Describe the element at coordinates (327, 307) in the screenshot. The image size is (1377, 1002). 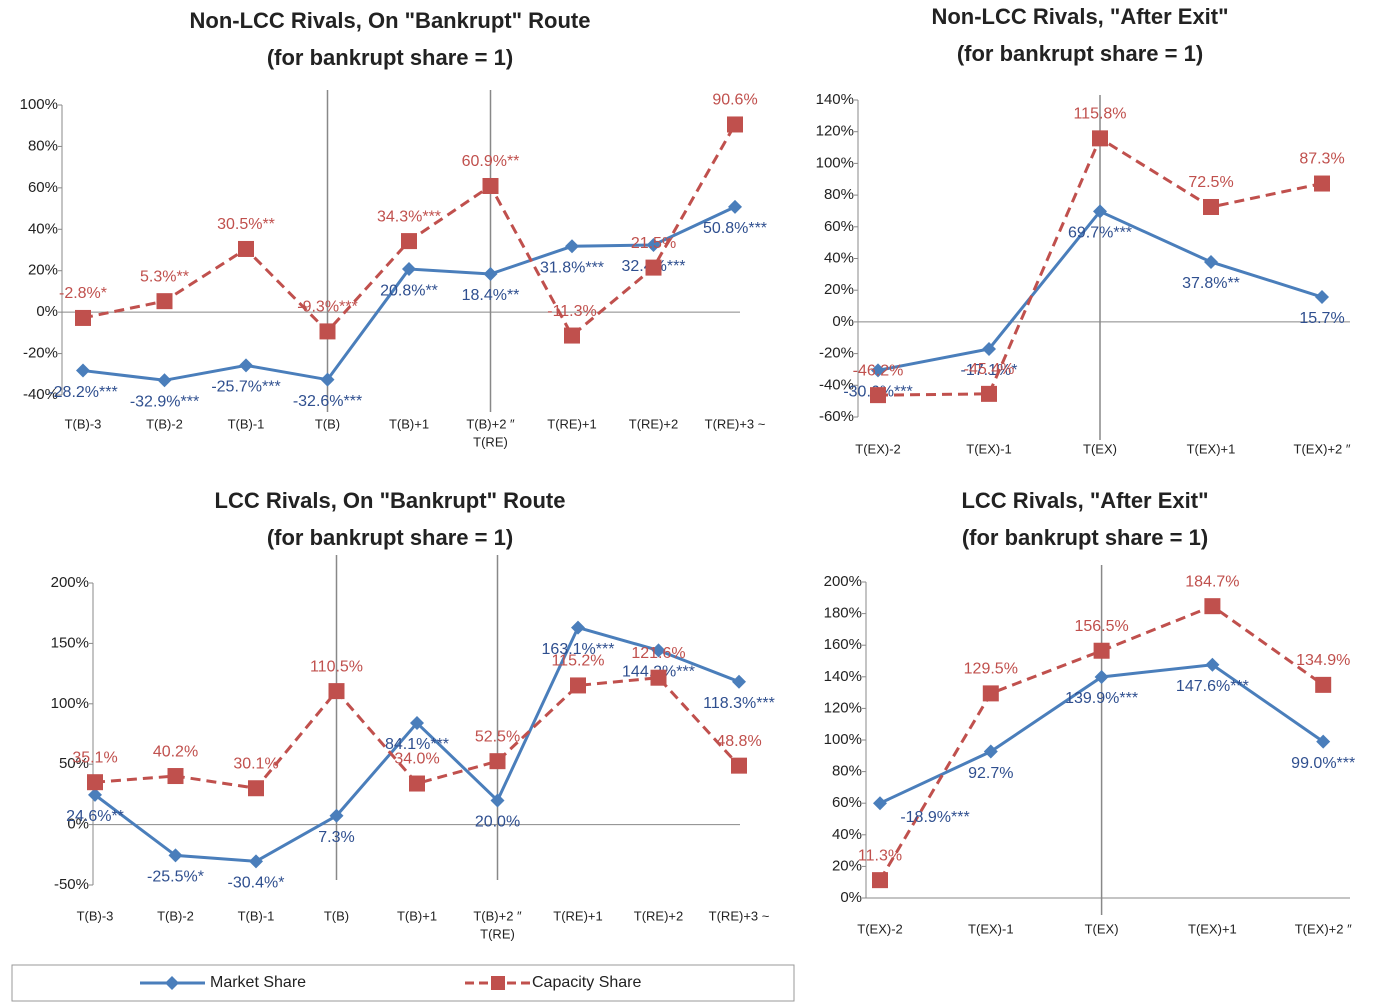
I see `data-label: -9.3%***` at that location.